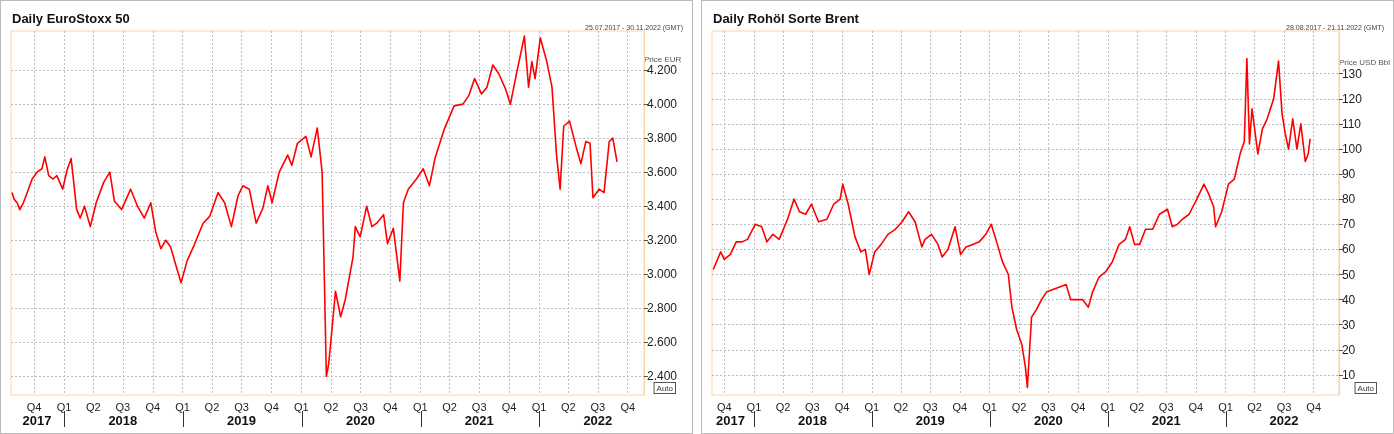 Image resolution: width=1394 pixels, height=434 pixels. I want to click on y-tick-label: 20, so click(1348, 349).